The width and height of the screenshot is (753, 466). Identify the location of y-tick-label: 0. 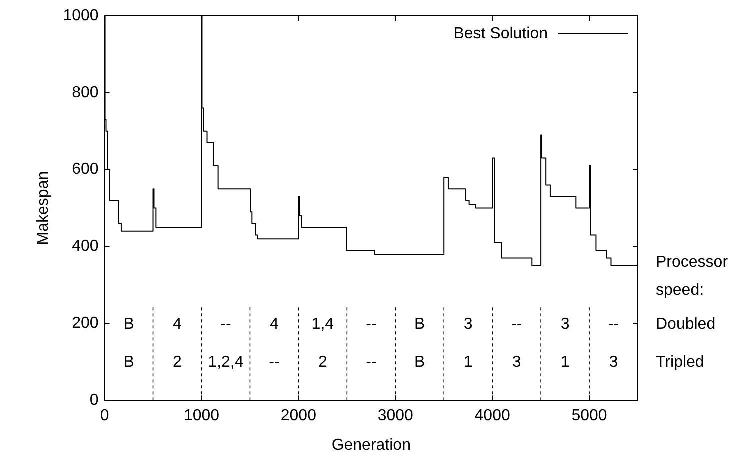
(94, 401).